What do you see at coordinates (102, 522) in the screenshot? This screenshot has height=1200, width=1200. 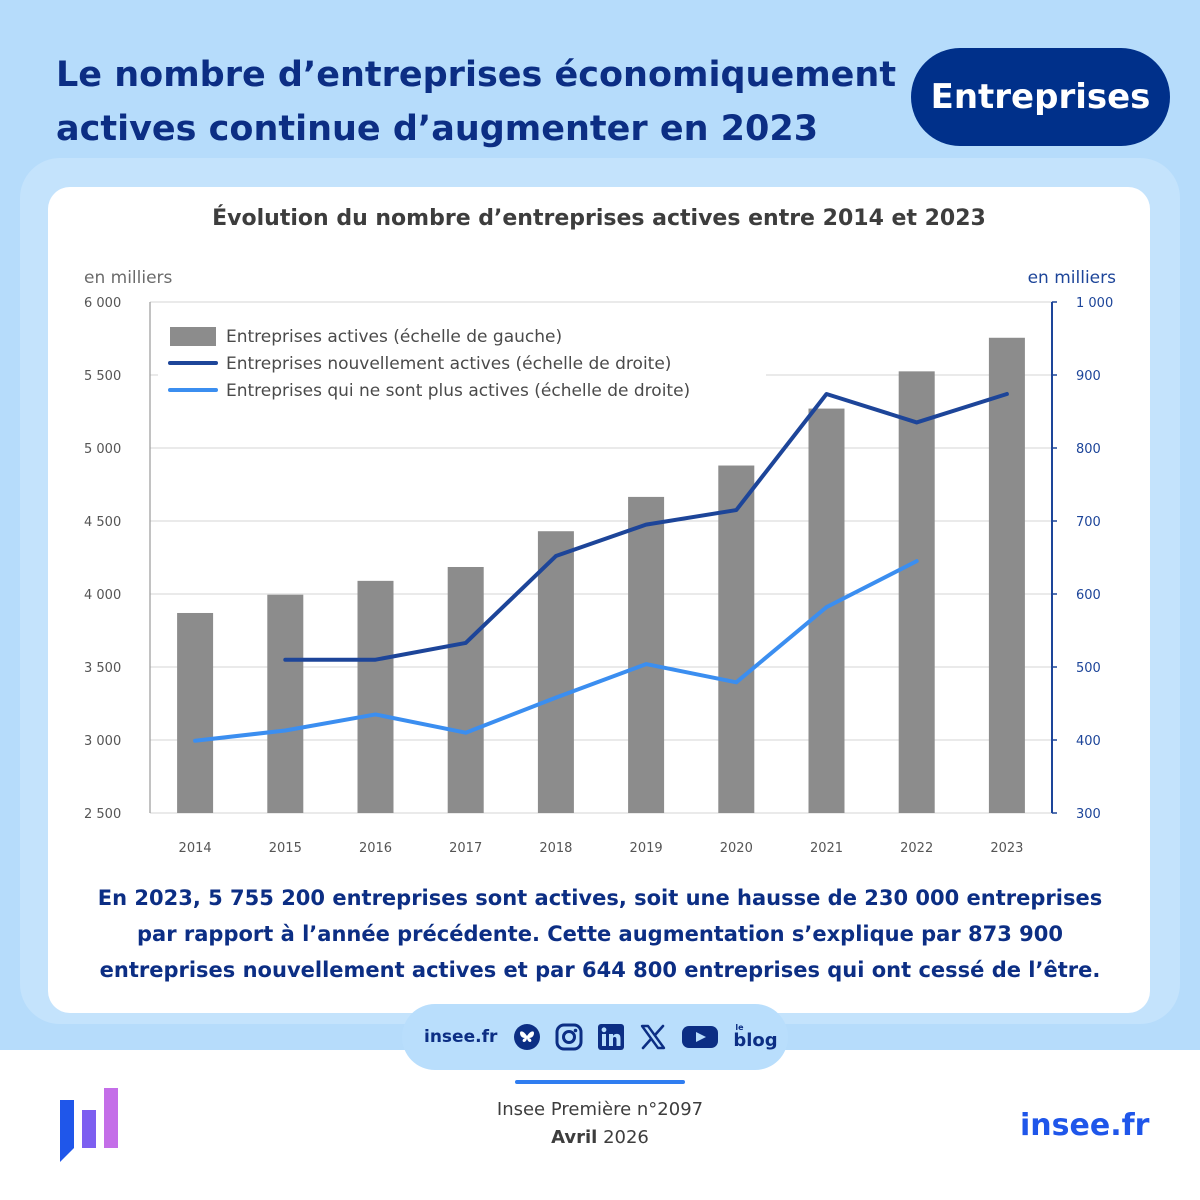 I see `y-left-tick-label: 4 500` at bounding box center [102, 522].